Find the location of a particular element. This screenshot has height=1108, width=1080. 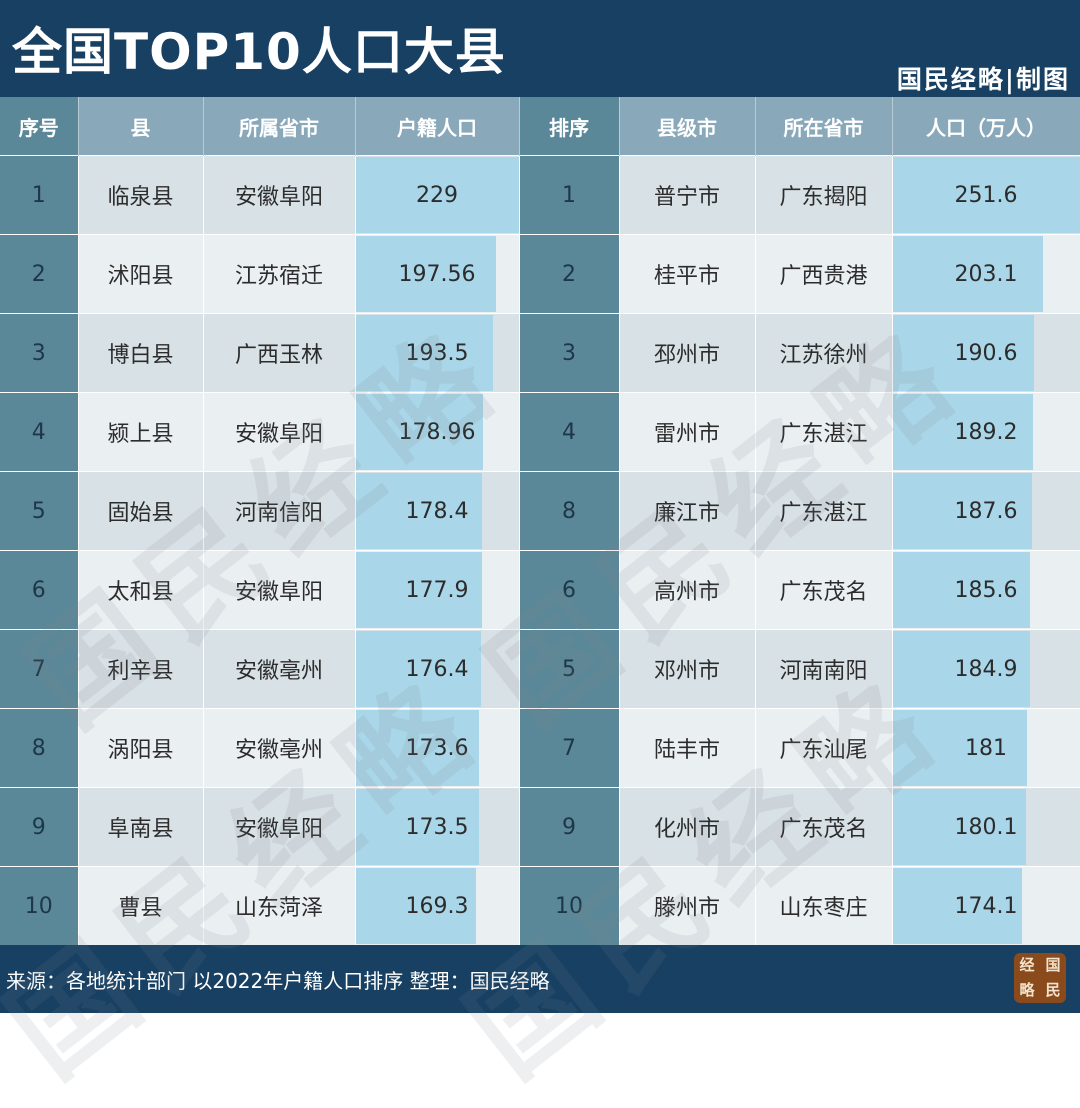

province-cell: 河南南阳 is located at coordinates (824, 669).